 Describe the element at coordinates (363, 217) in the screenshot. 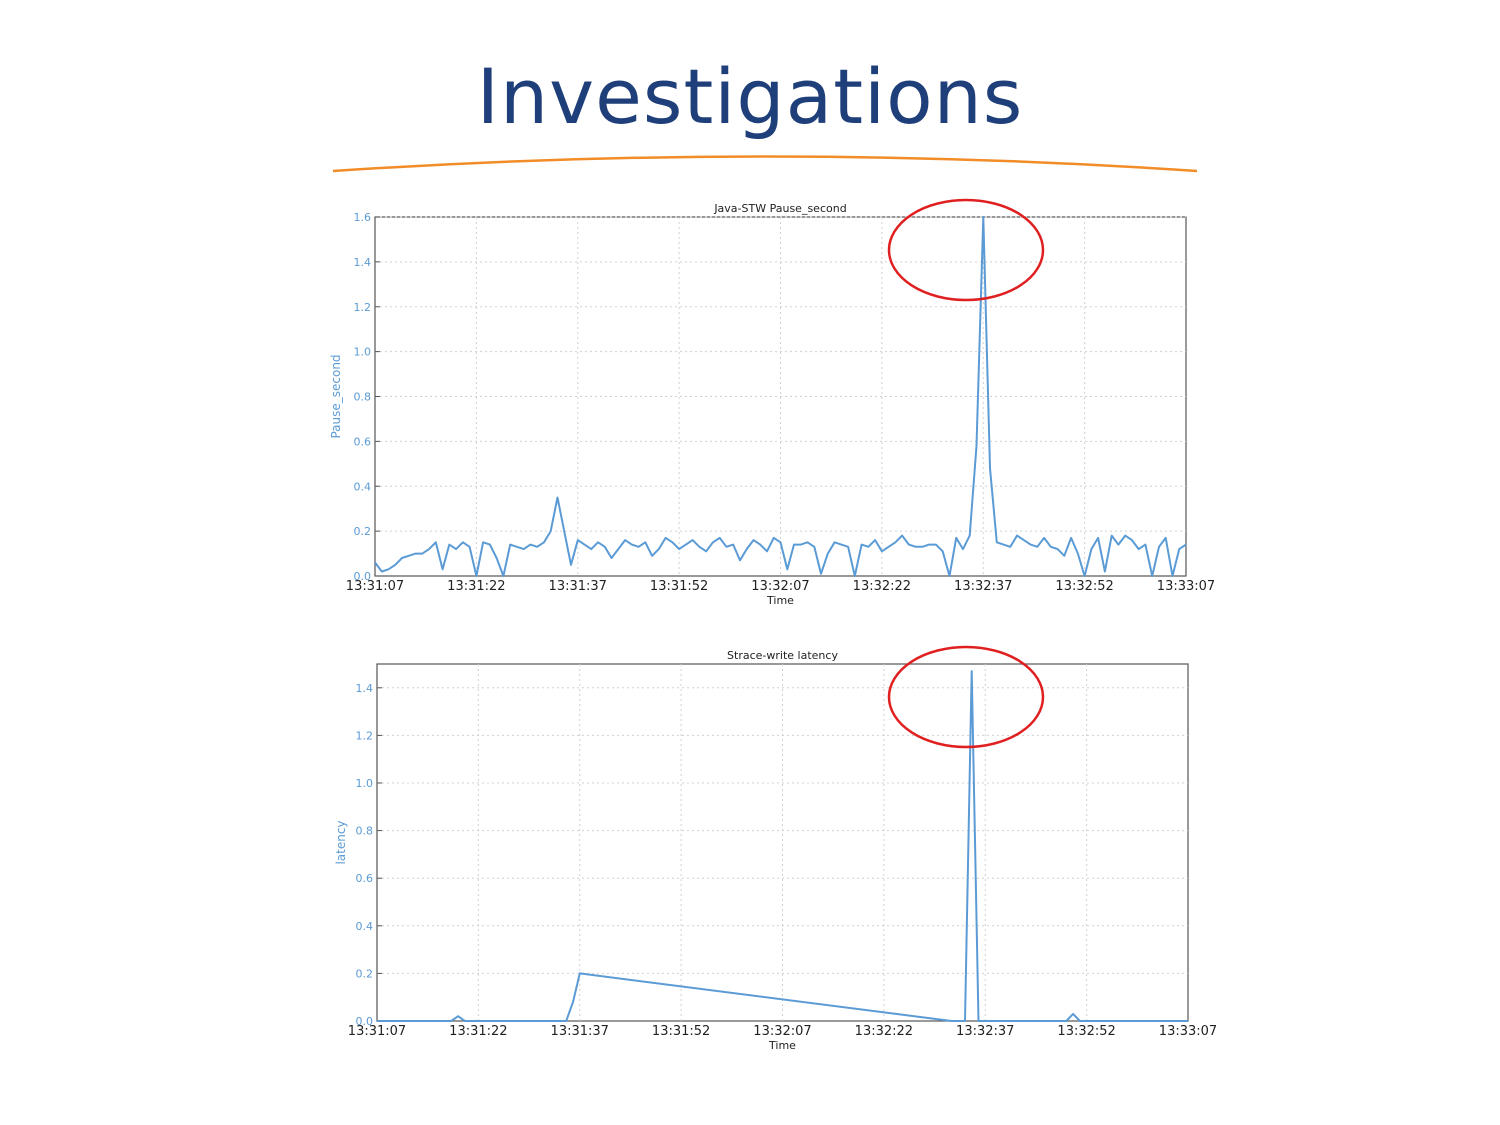

I see `y-tick-label: 1.6` at that location.